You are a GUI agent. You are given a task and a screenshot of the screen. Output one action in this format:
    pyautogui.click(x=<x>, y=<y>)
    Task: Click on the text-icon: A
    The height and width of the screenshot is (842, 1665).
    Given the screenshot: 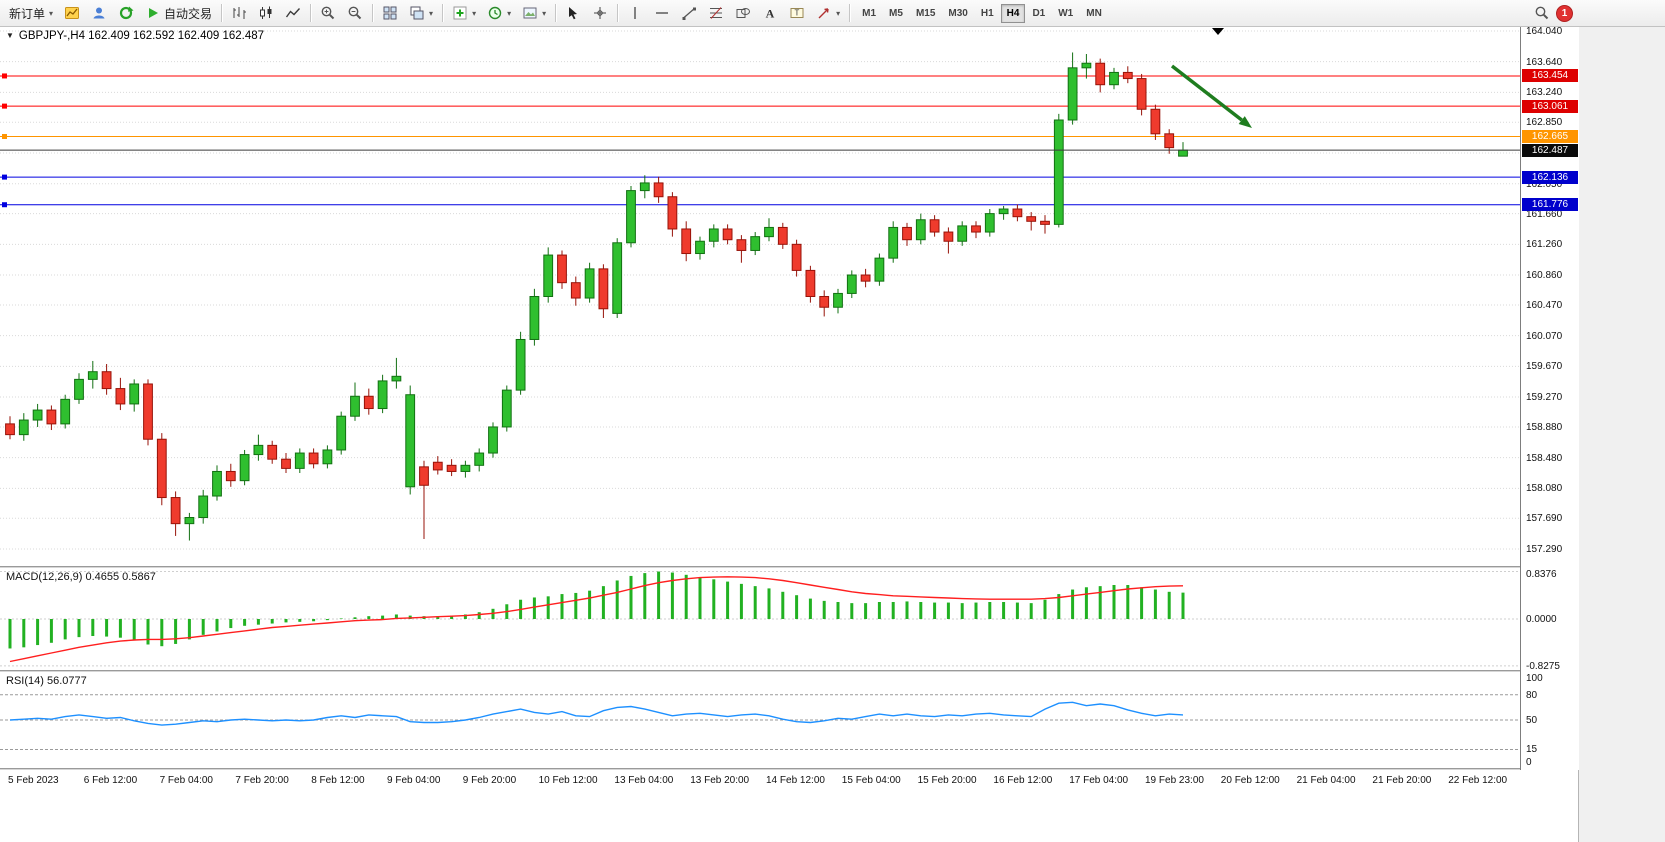 What is the action you would take?
    pyautogui.click(x=770, y=13)
    